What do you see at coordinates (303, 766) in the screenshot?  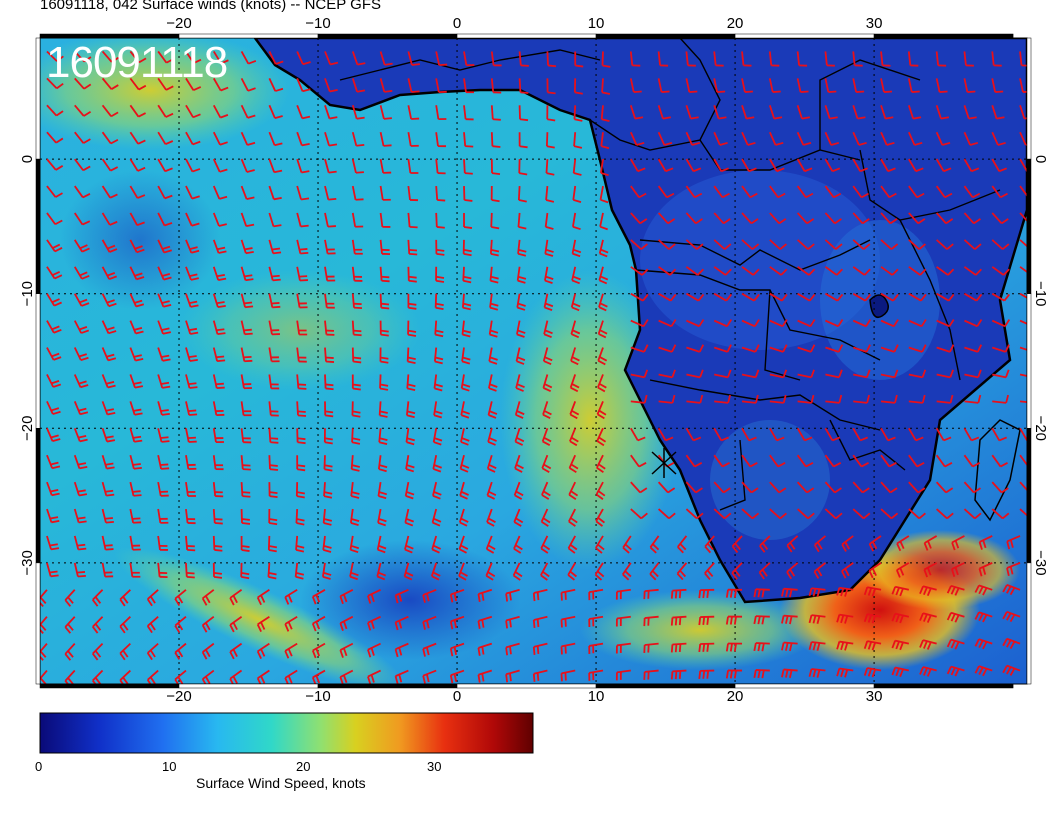 I see `colorbar-tick: 20` at bounding box center [303, 766].